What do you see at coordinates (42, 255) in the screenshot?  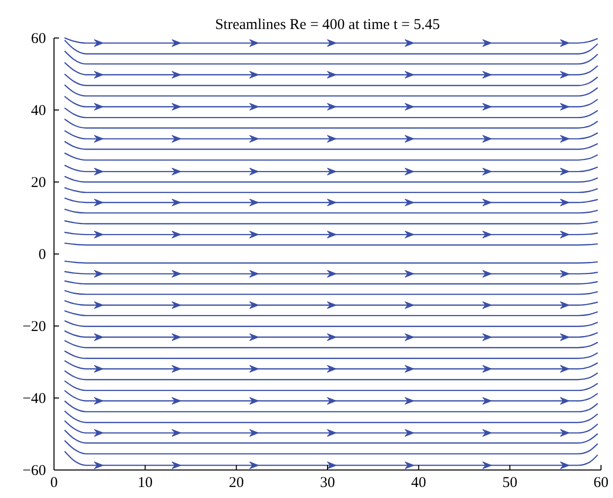 I see `y-tick-label: 0` at bounding box center [42, 255].